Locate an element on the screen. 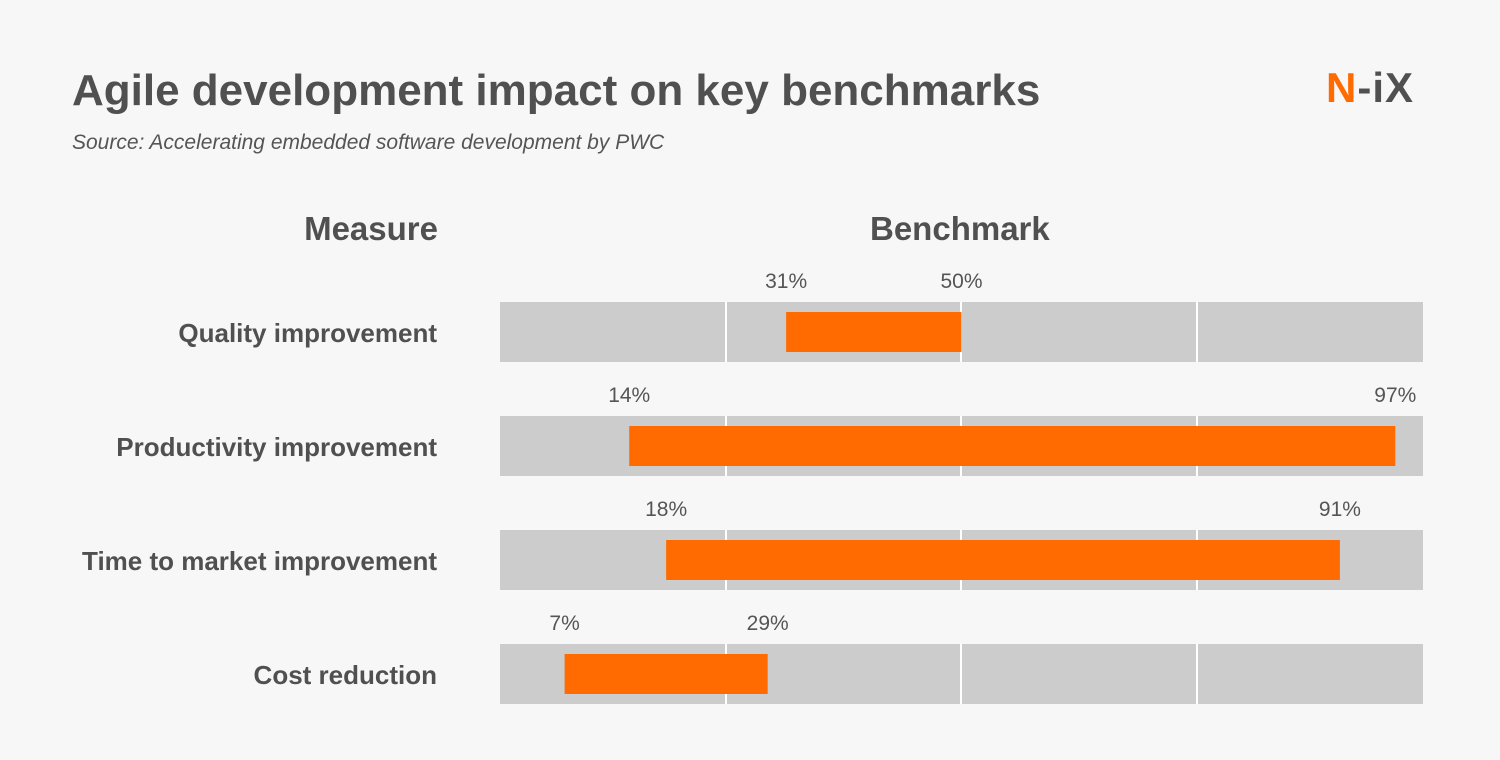 This screenshot has height=760, width=1500. end-value-label: 97% is located at coordinates (1395, 395).